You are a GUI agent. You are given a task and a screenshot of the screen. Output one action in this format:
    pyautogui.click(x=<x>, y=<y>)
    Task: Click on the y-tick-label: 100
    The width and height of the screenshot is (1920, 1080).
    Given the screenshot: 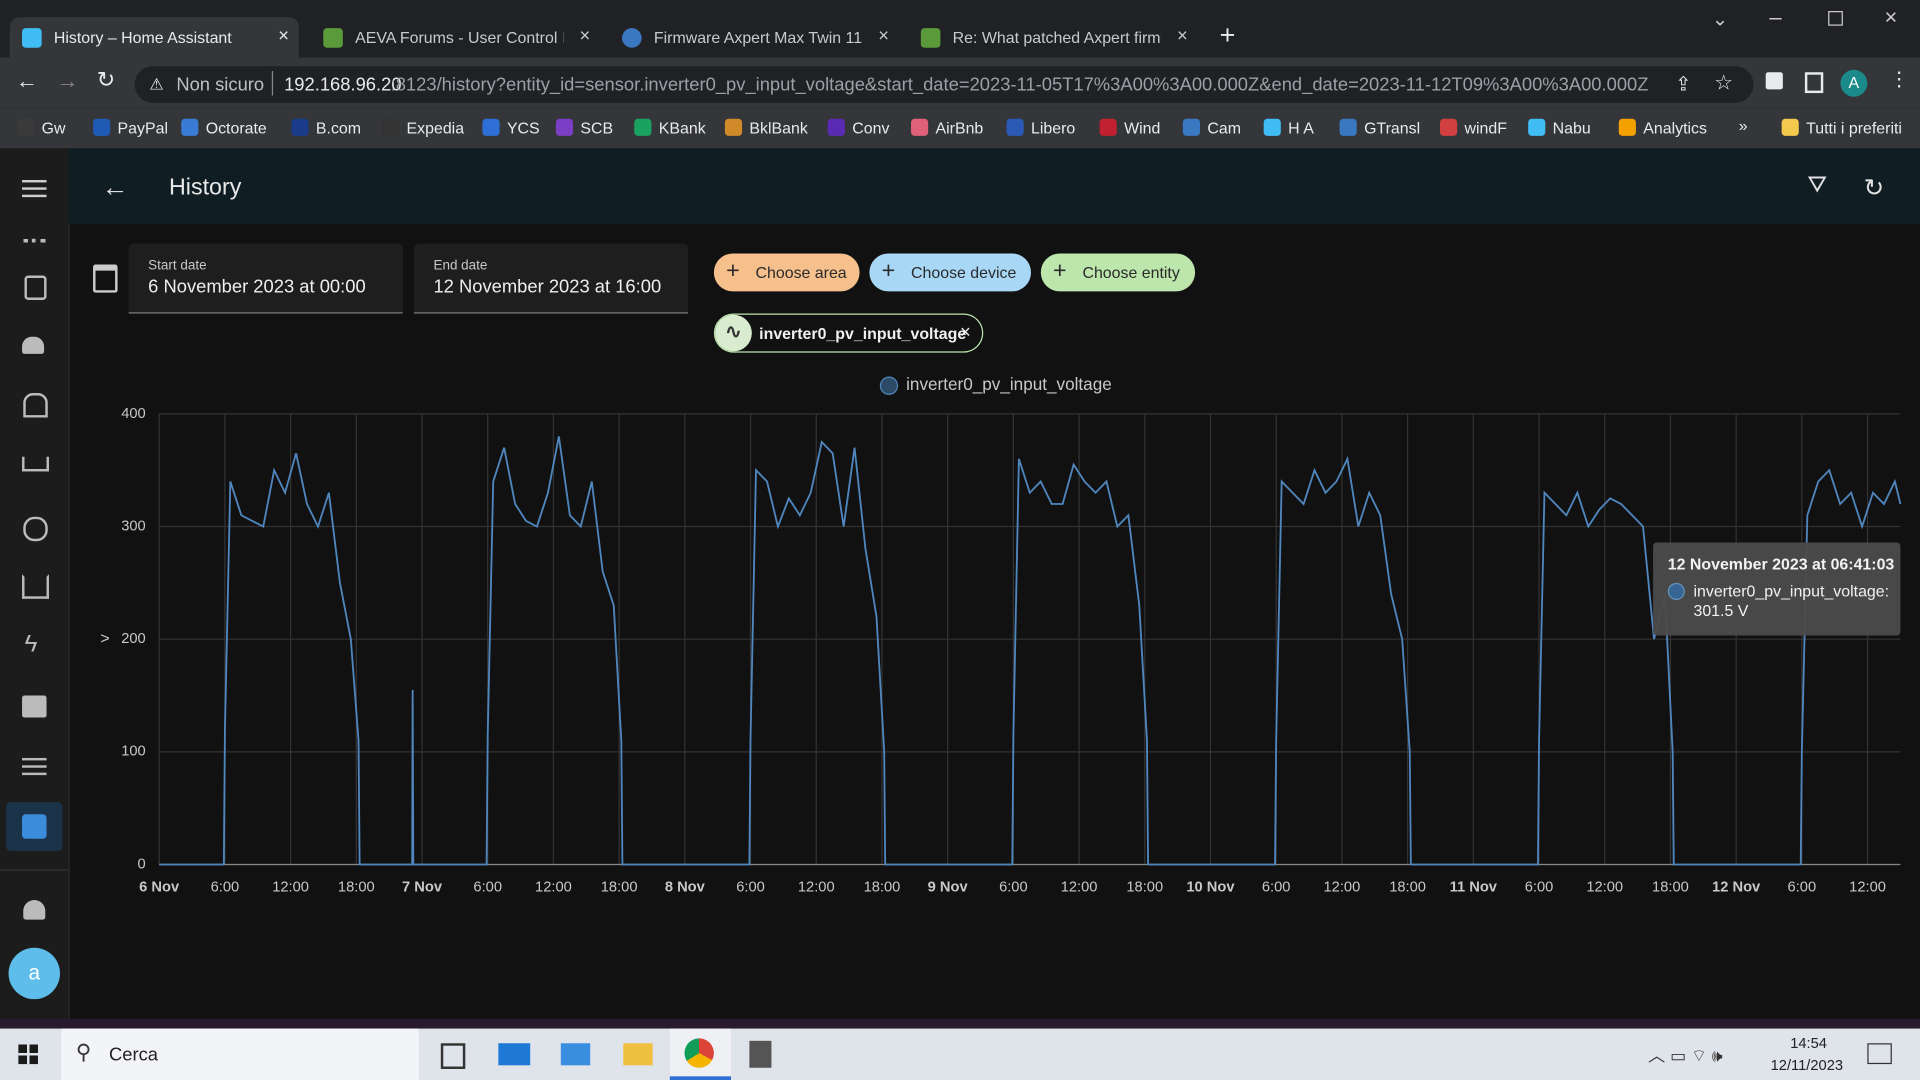 What is the action you would take?
    pyautogui.click(x=133, y=752)
    